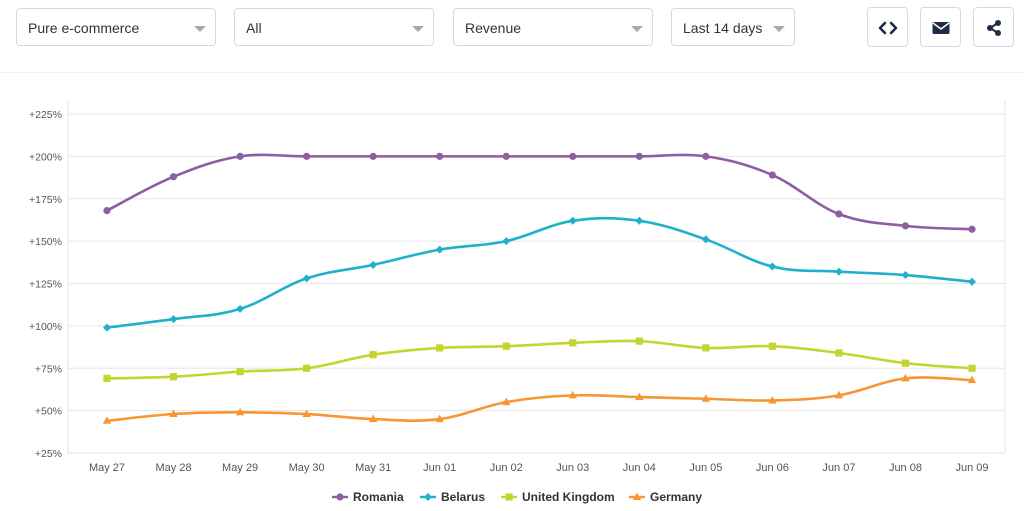 The height and width of the screenshot is (511, 1024). Describe the element at coordinates (373, 468) in the screenshot. I see `x-tick-label: May 31` at that location.